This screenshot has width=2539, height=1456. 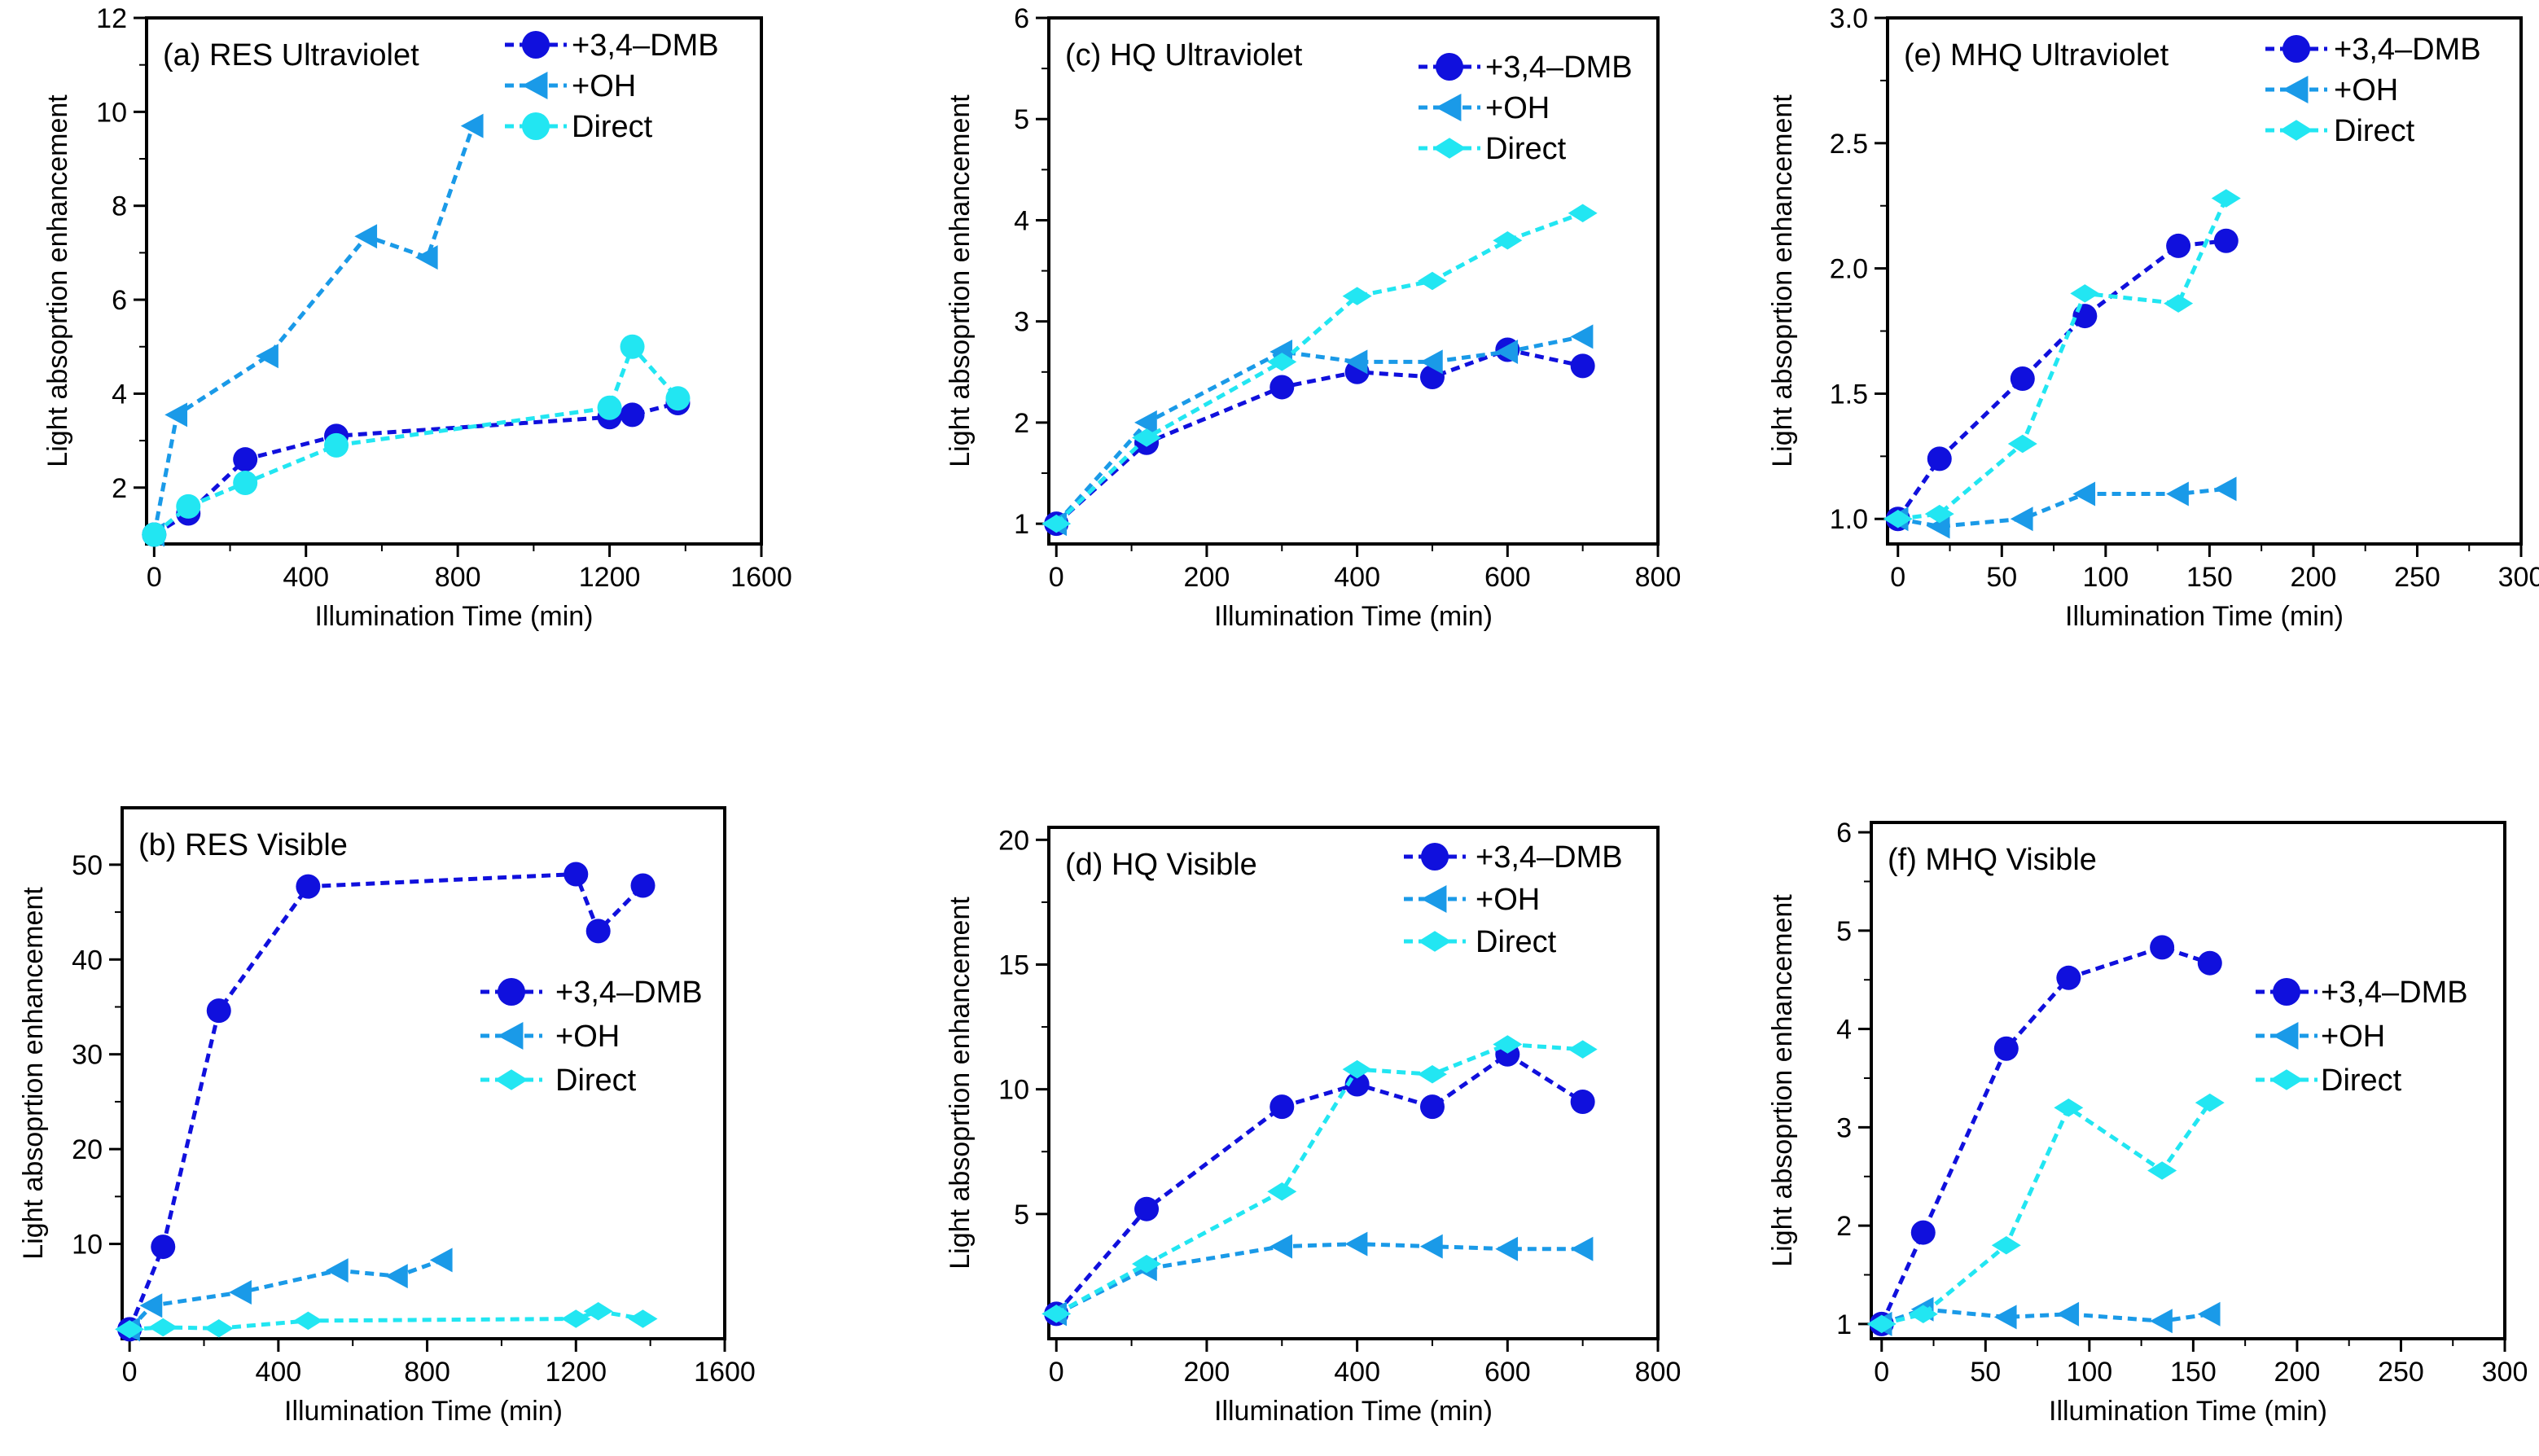 I want to click on legend: +3,4–DMB +OH Direct, so click(x=612, y=86).